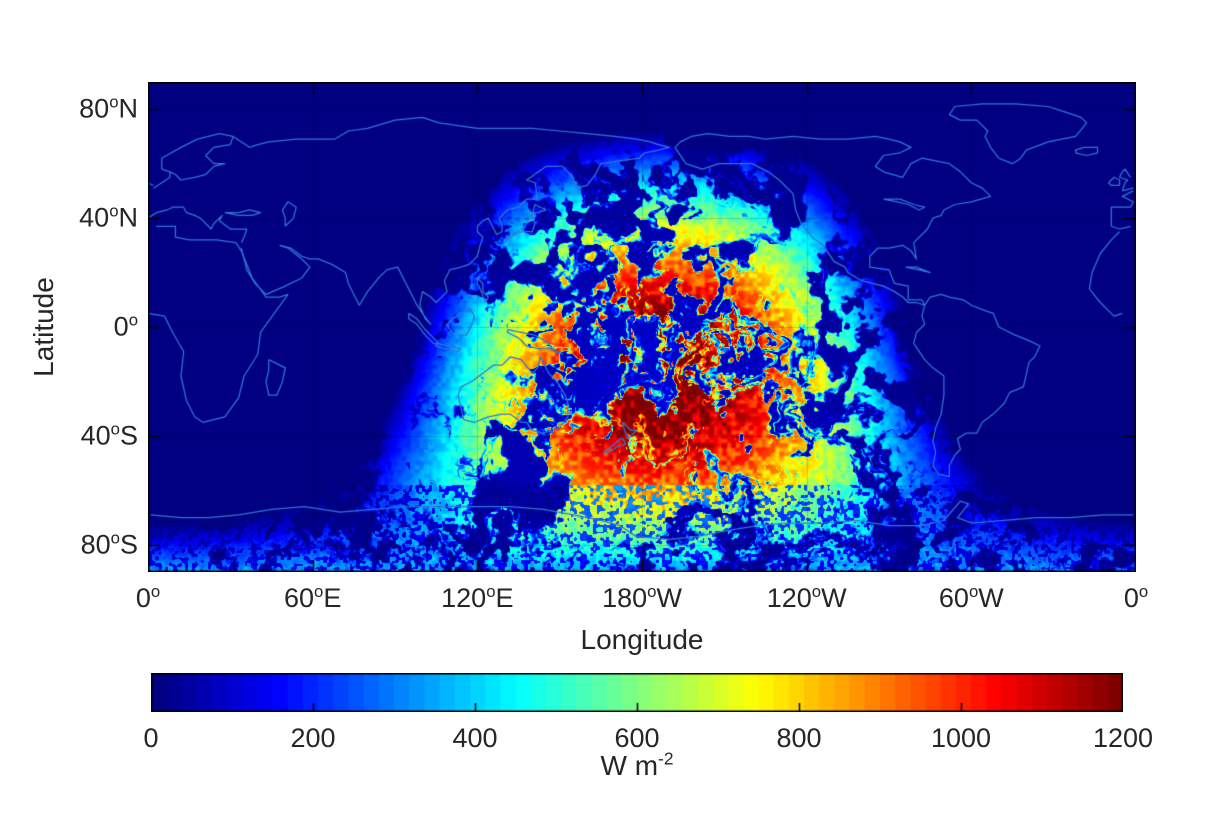 This screenshot has width=1225, height=822. Describe the element at coordinates (109, 544) in the screenshot. I see `y-tick-label: 80oS` at that location.